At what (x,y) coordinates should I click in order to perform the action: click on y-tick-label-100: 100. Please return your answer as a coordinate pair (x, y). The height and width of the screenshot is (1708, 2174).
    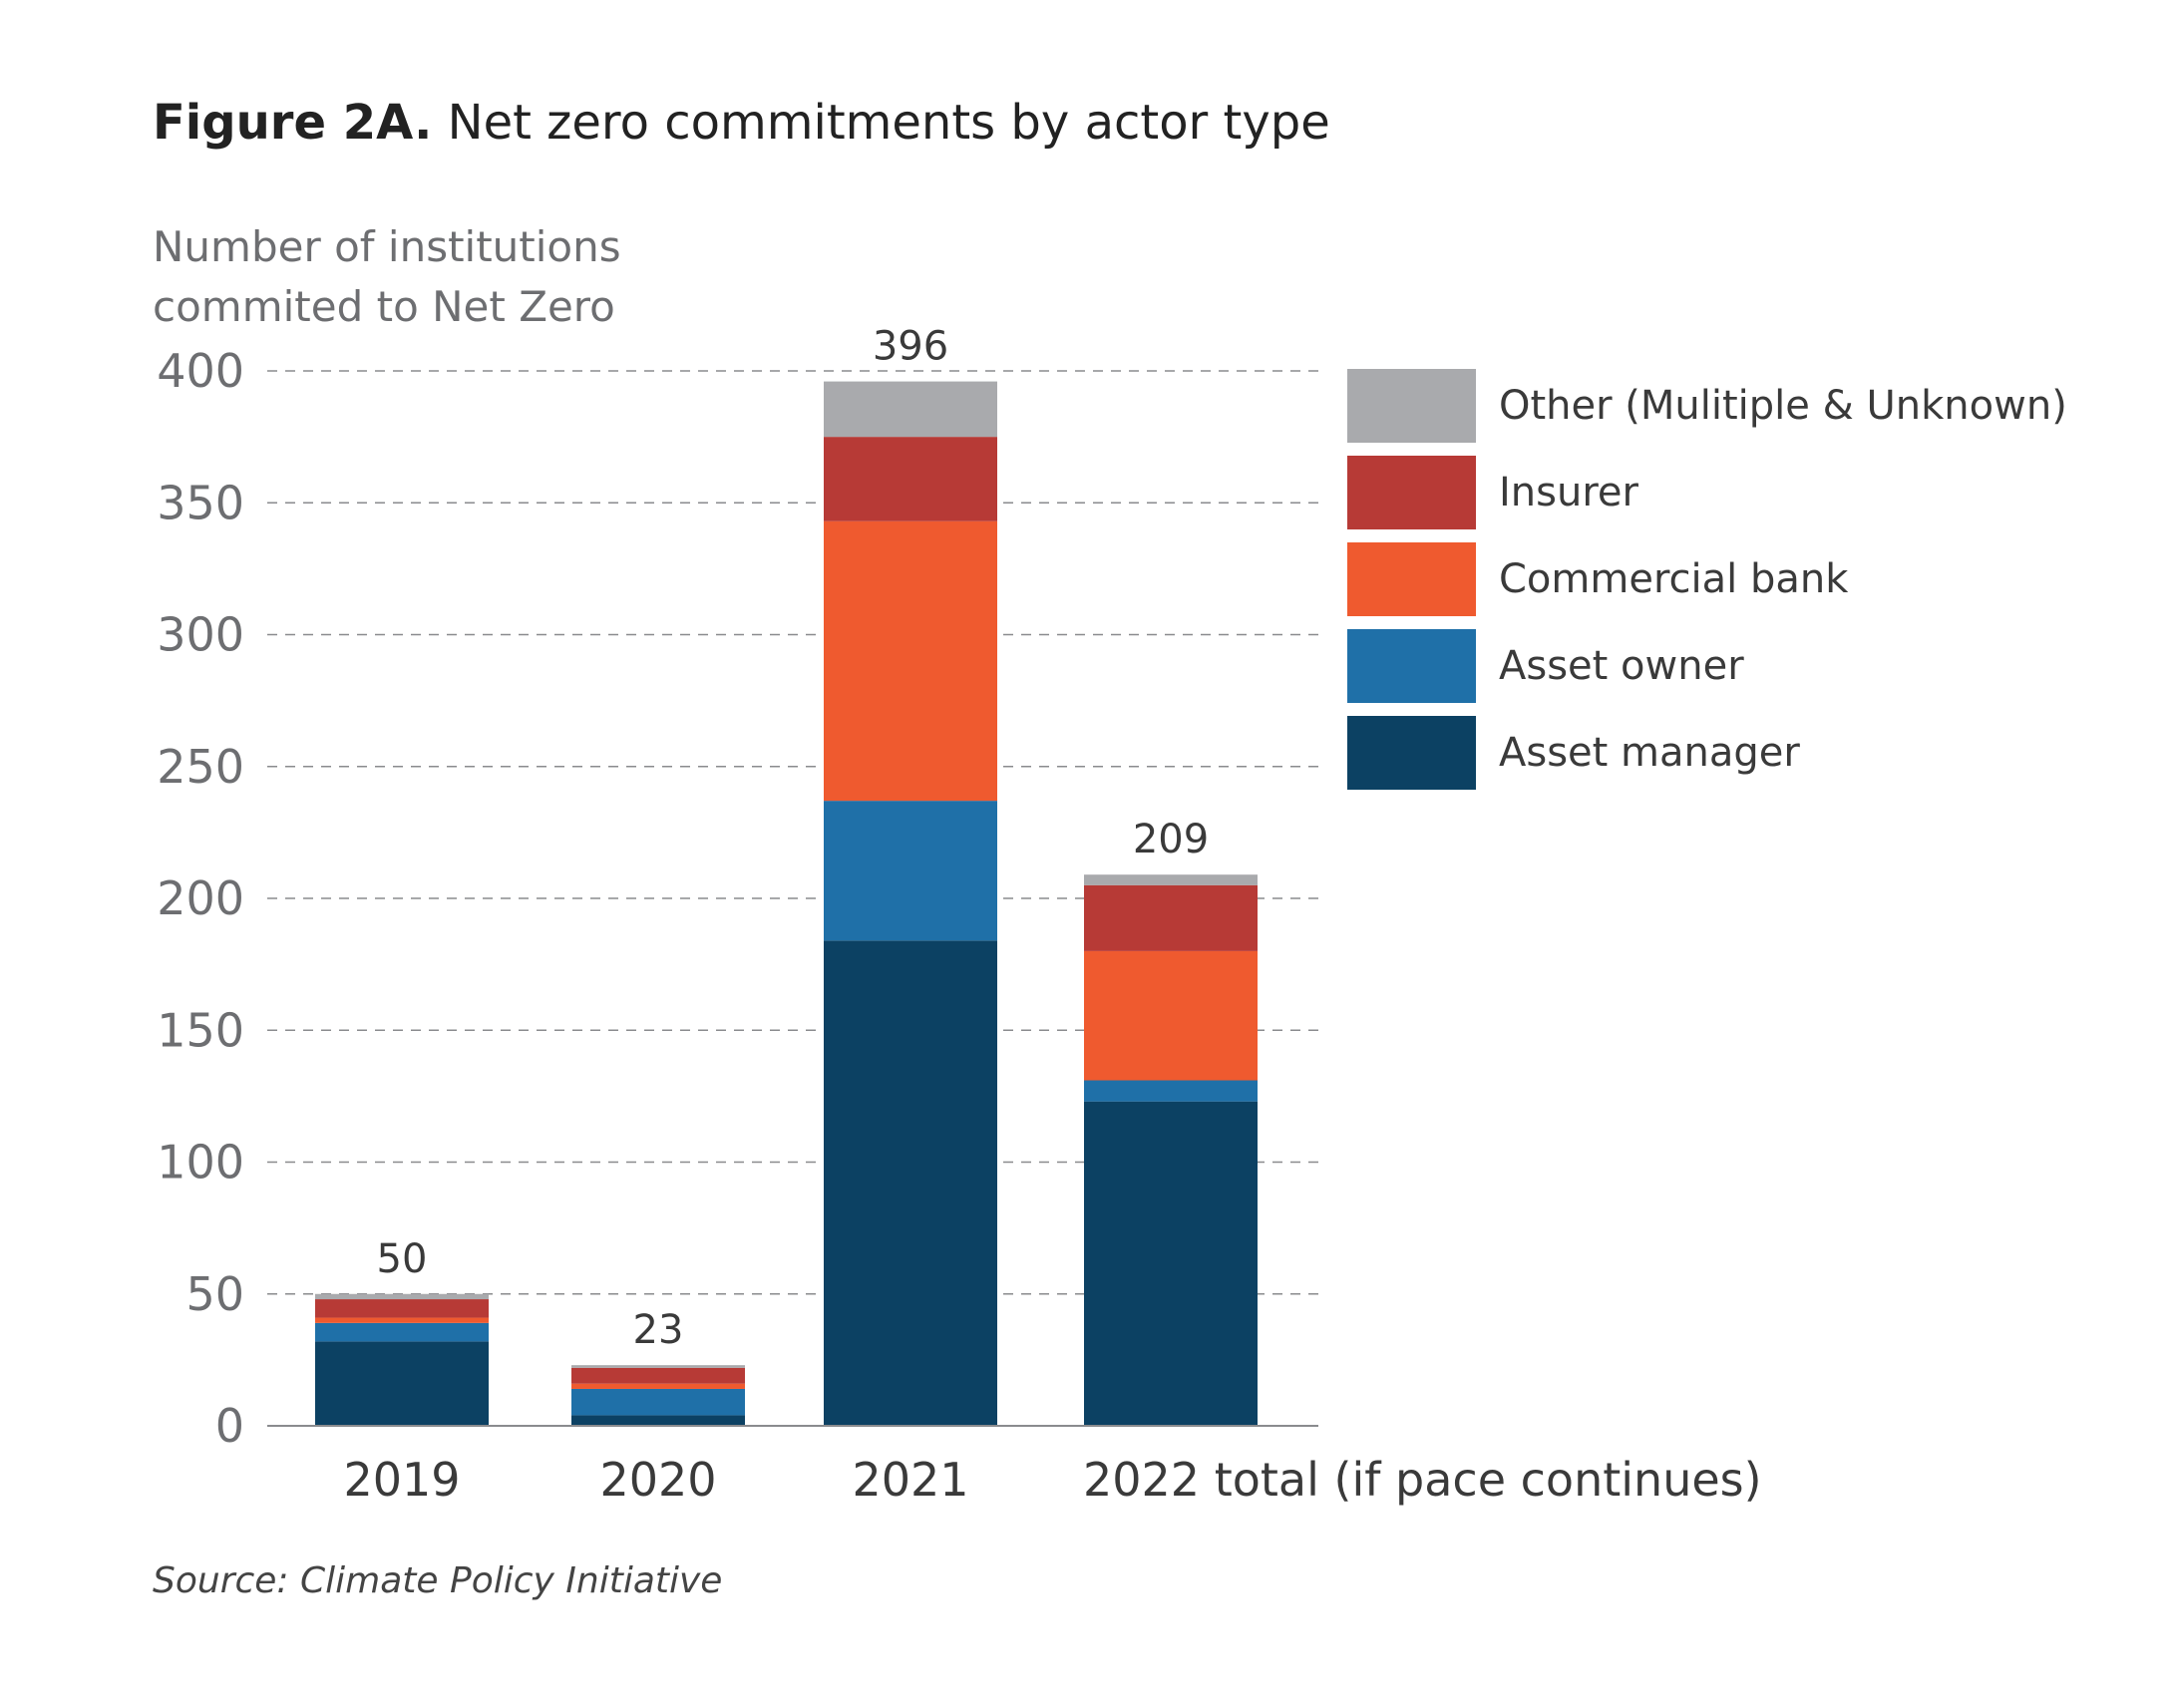
    Looking at the image, I should click on (200, 1163).